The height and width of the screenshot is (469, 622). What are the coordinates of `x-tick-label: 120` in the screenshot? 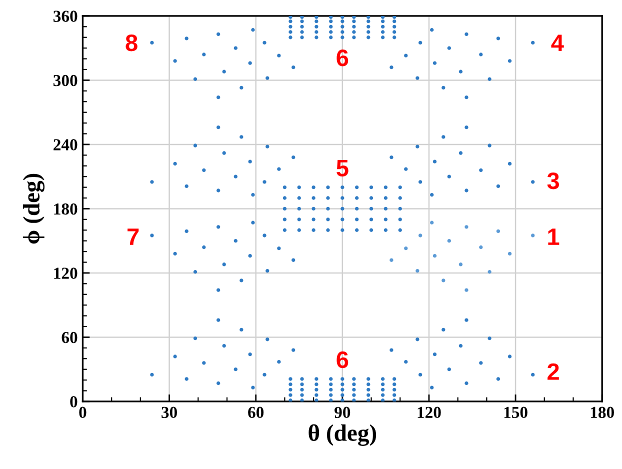 It's located at (429, 412).